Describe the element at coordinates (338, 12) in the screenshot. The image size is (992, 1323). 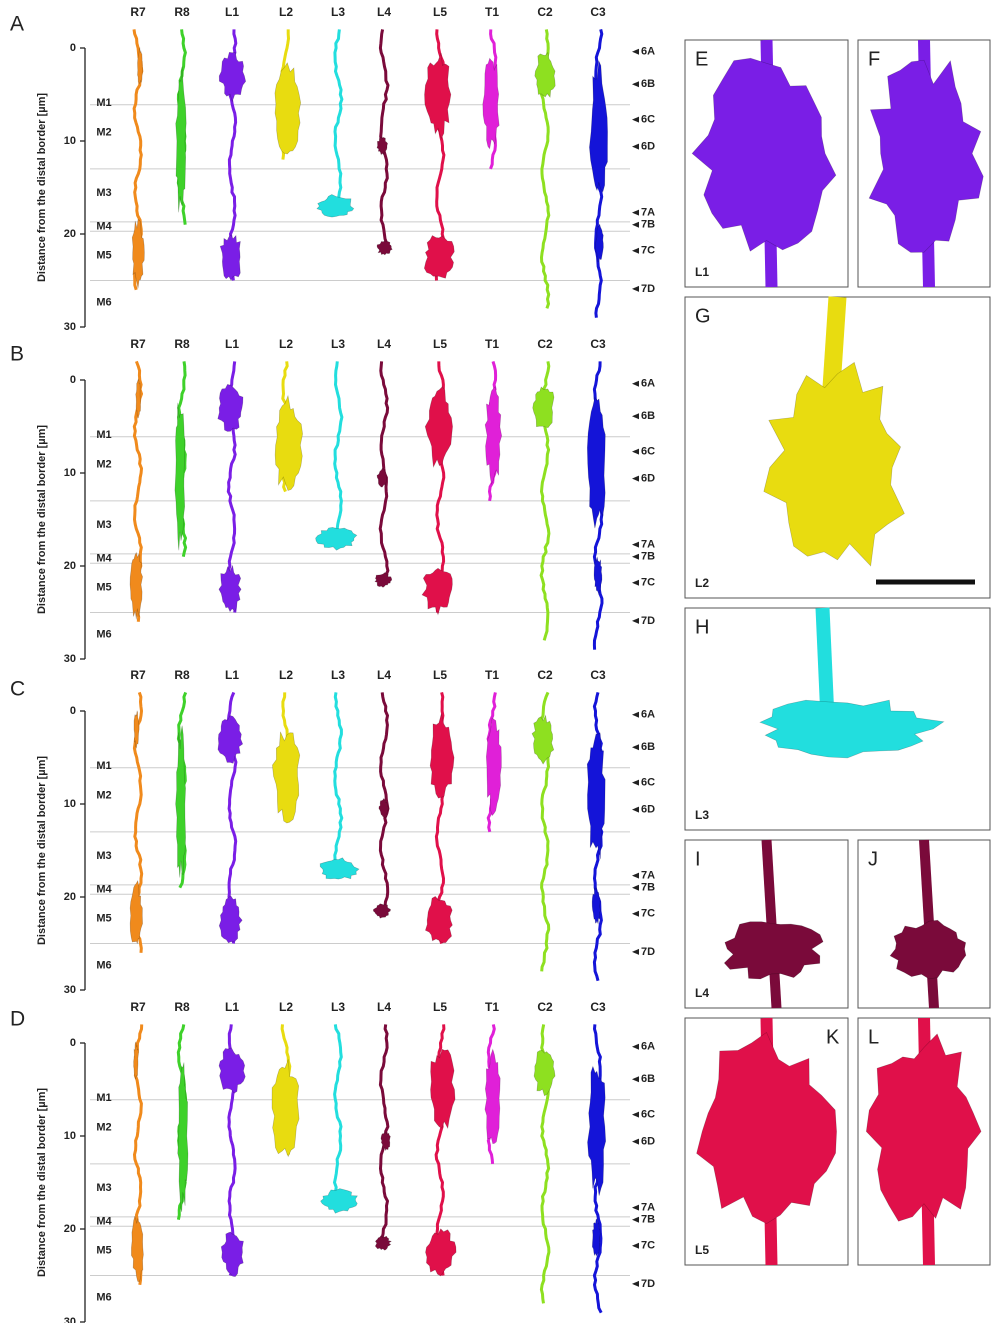
I see `neuron-label: L3` at that location.